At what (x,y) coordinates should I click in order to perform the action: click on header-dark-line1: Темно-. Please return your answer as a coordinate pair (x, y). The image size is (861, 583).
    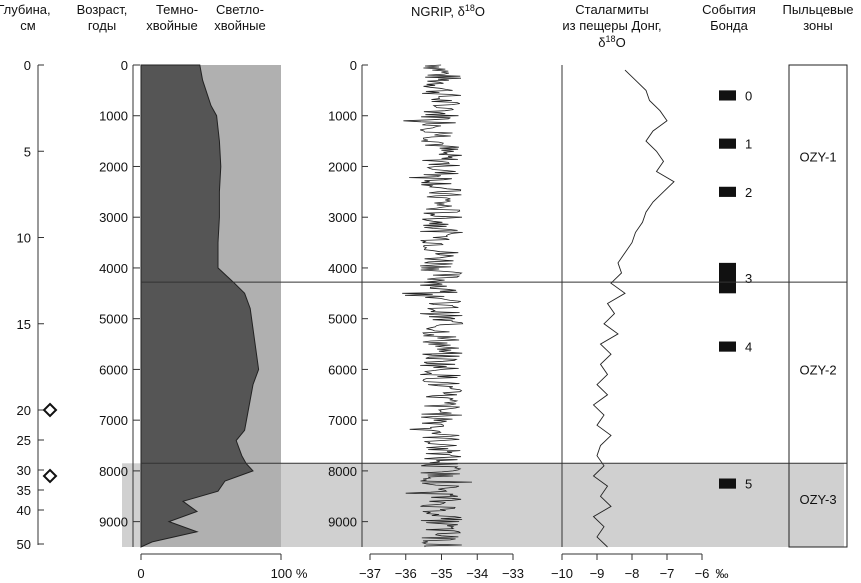
    Looking at the image, I should click on (177, 9).